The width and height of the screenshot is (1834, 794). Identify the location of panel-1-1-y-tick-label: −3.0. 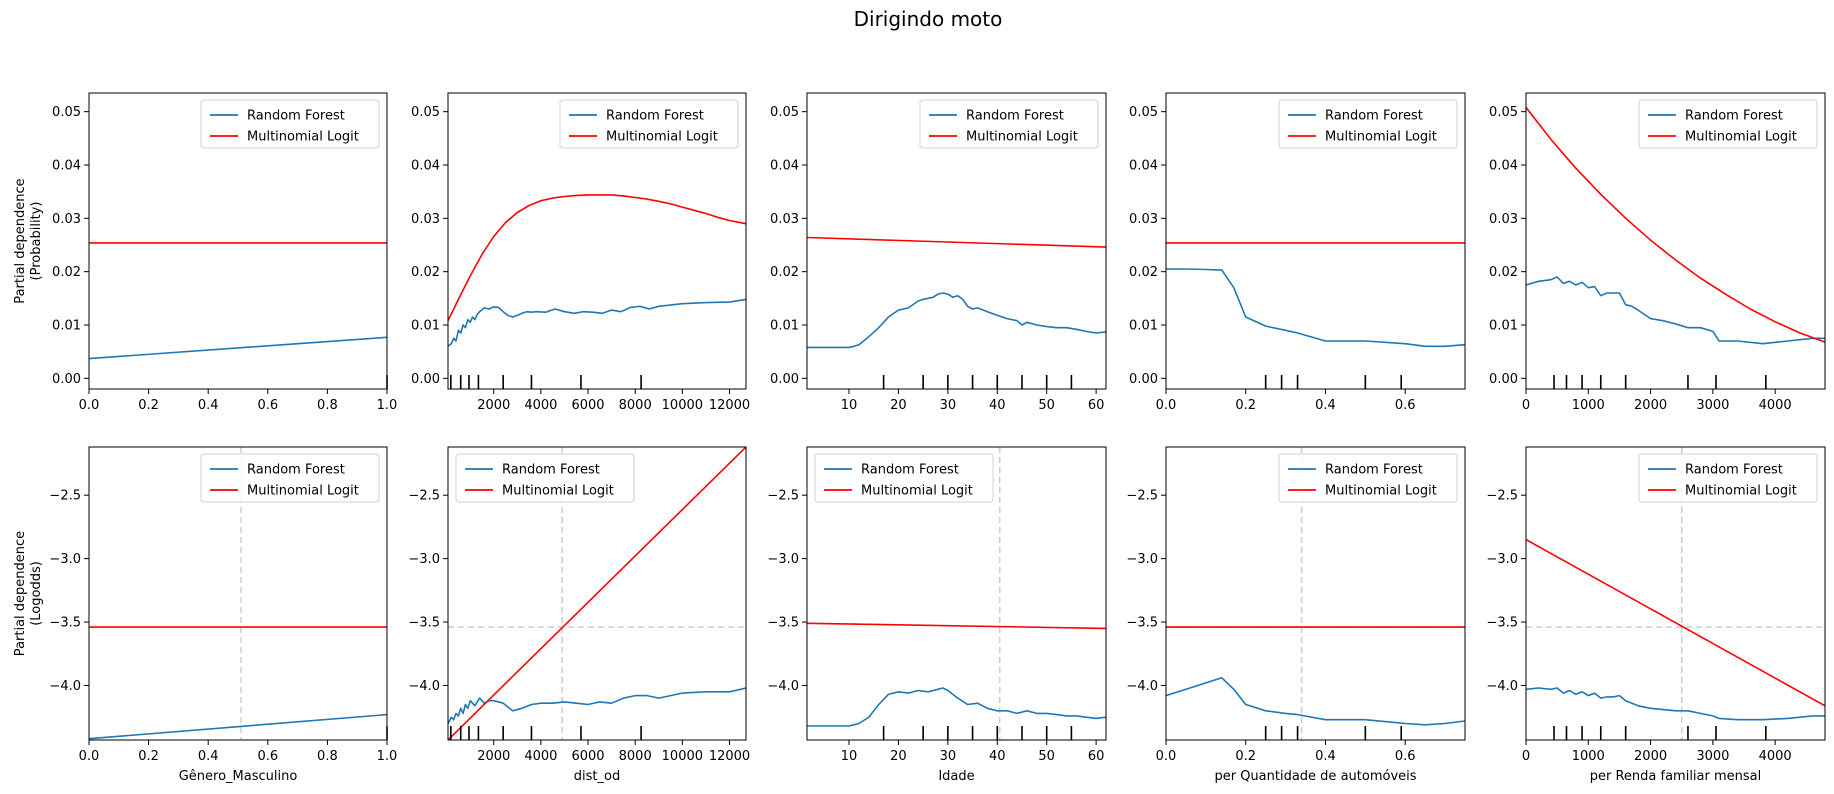
(424, 559).